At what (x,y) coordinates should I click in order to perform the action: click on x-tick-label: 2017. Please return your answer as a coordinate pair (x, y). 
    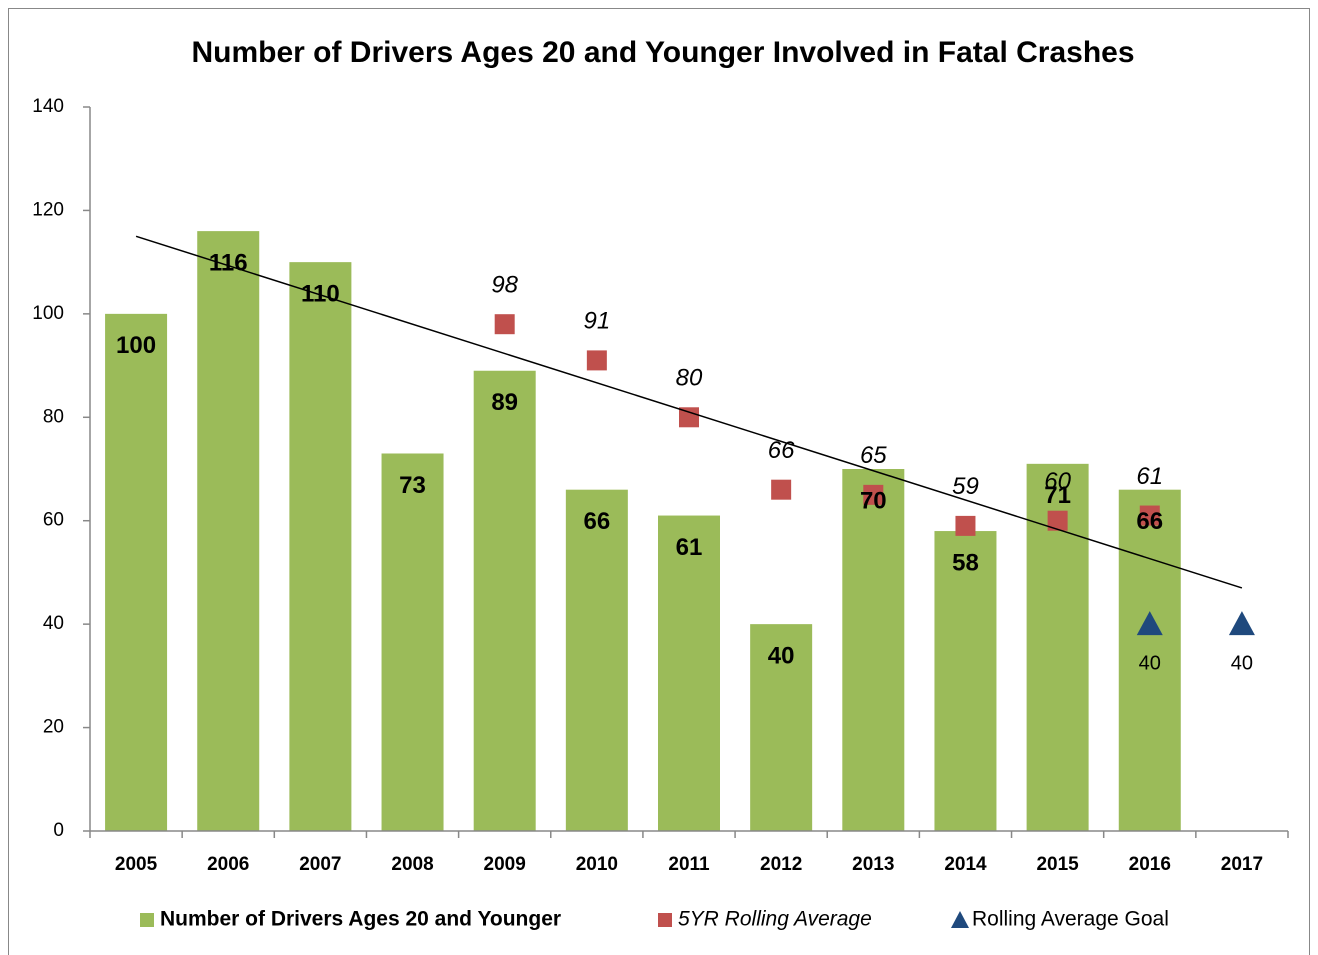
    Looking at the image, I should click on (1242, 864).